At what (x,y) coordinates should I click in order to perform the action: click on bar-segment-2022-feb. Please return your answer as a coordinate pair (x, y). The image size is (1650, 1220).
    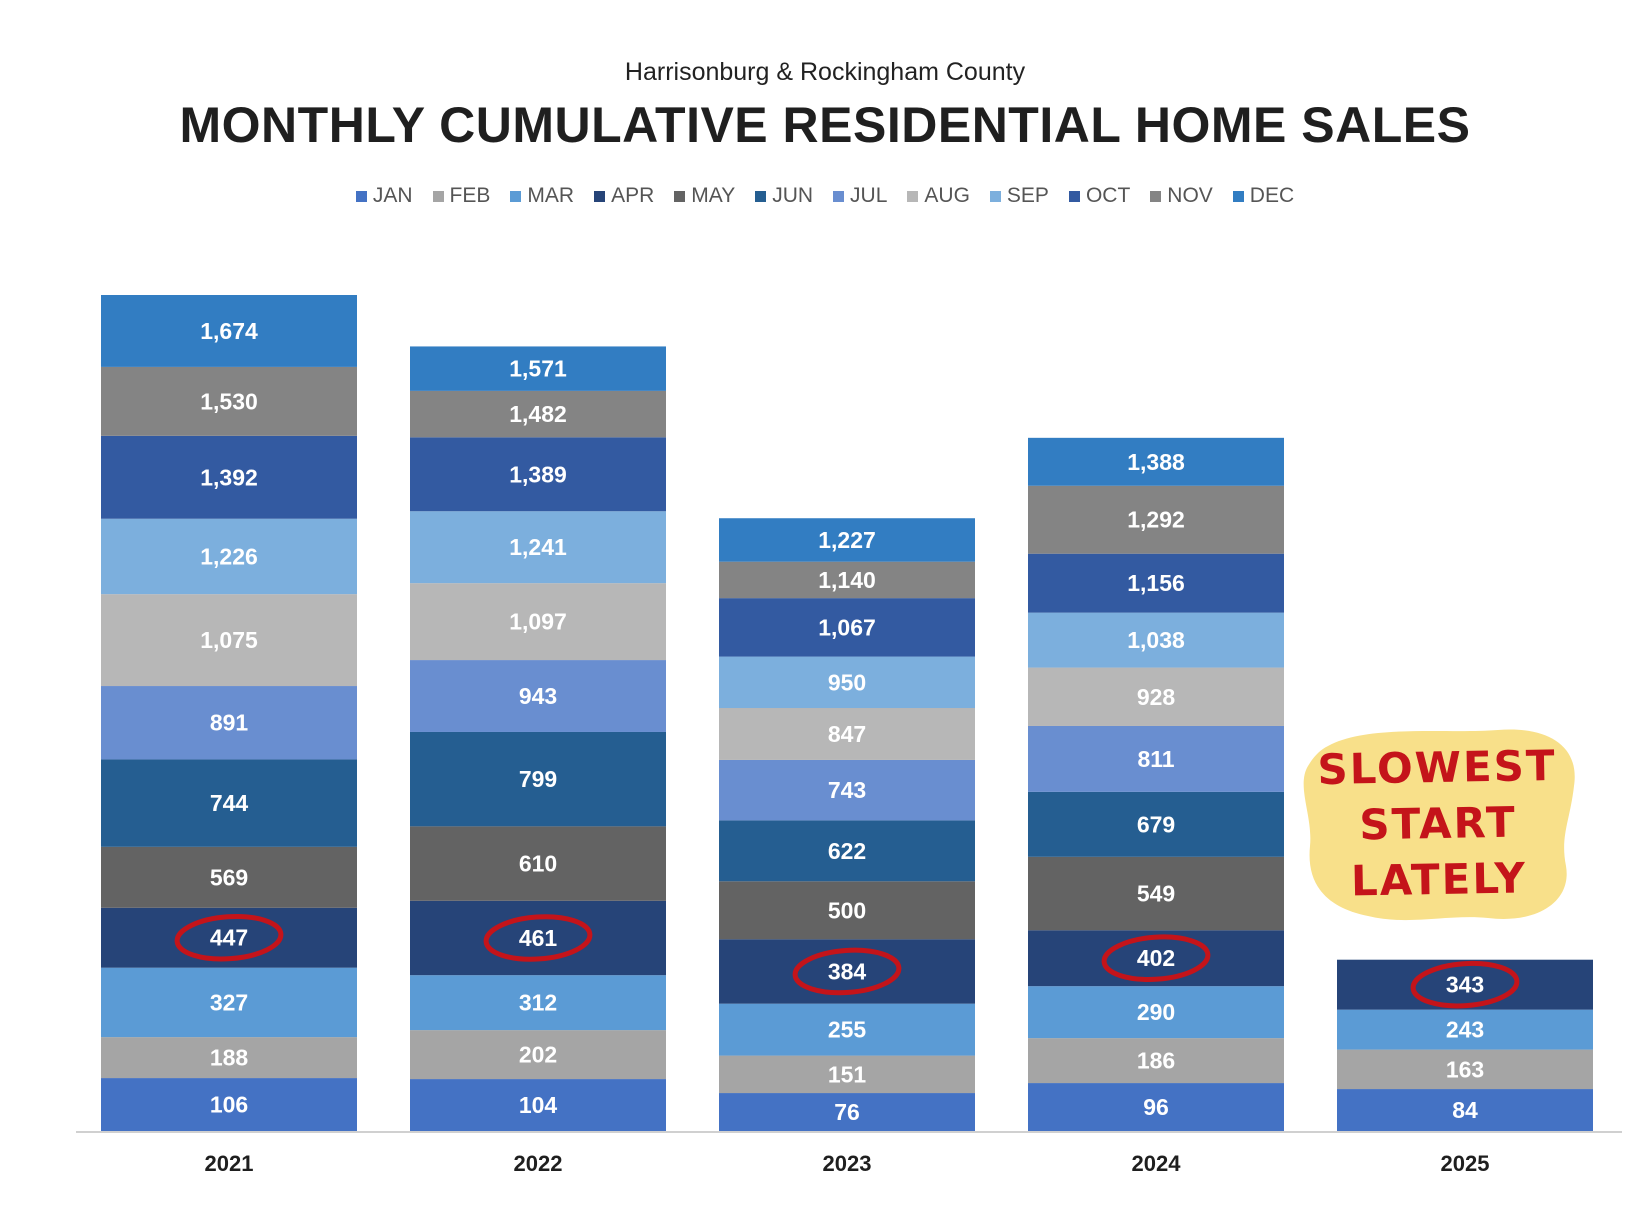
    Looking at the image, I should click on (538, 1055).